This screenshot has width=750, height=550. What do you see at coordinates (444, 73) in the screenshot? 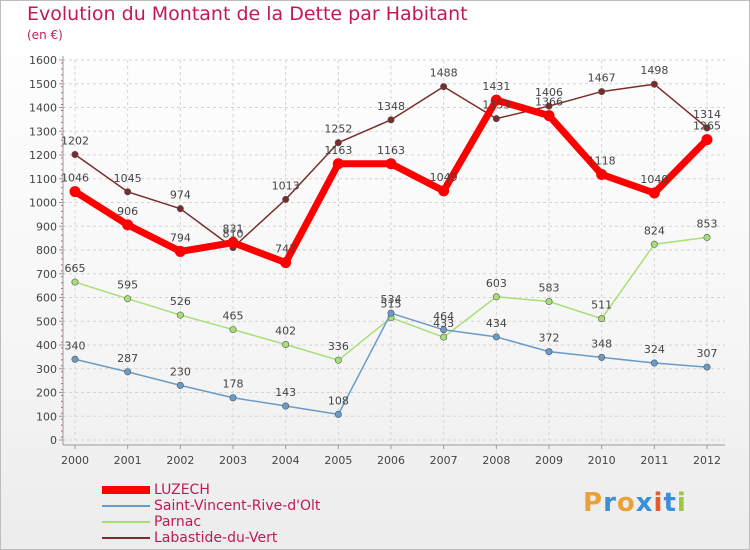
I see `data-label: 1488` at bounding box center [444, 73].